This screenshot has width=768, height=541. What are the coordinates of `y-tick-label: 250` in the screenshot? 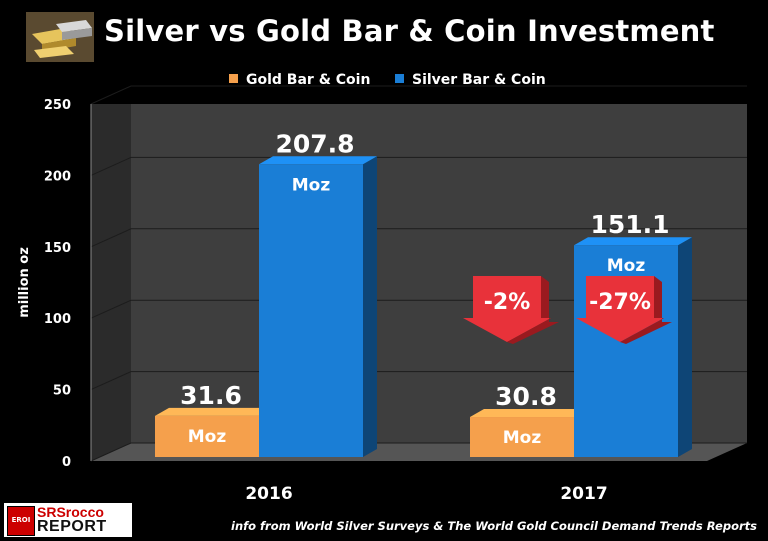 It's located at (57, 105).